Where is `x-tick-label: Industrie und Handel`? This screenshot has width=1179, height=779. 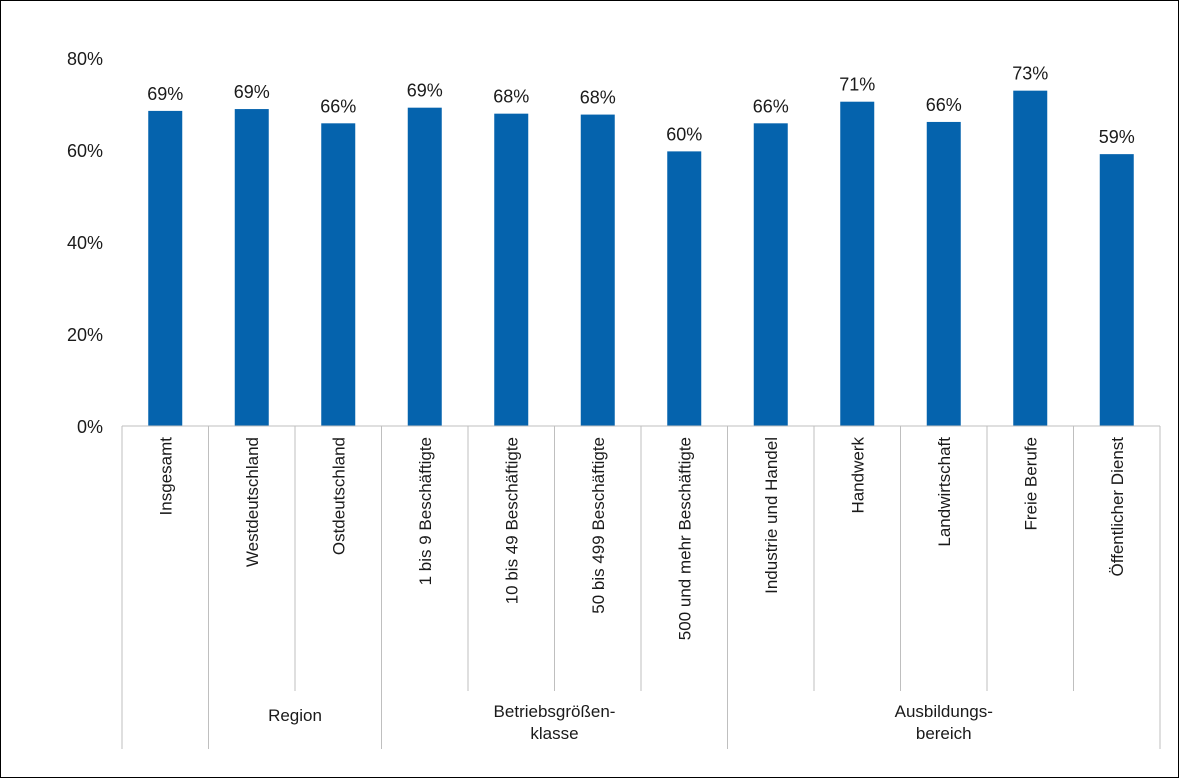 x-tick-label: Industrie und Handel is located at coordinates (771, 515).